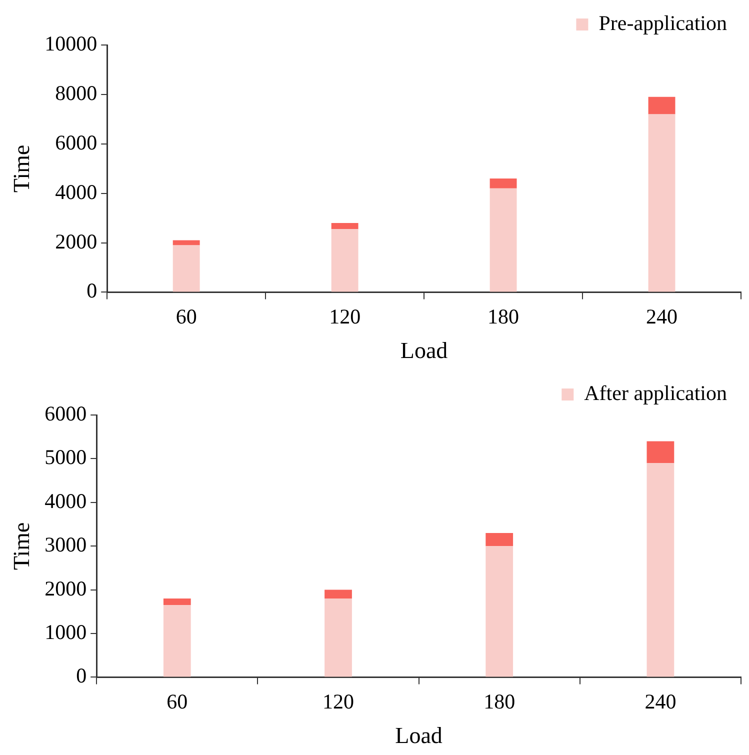 The height and width of the screenshot is (755, 749). I want to click on y-tick-label: 3000, so click(65, 544).